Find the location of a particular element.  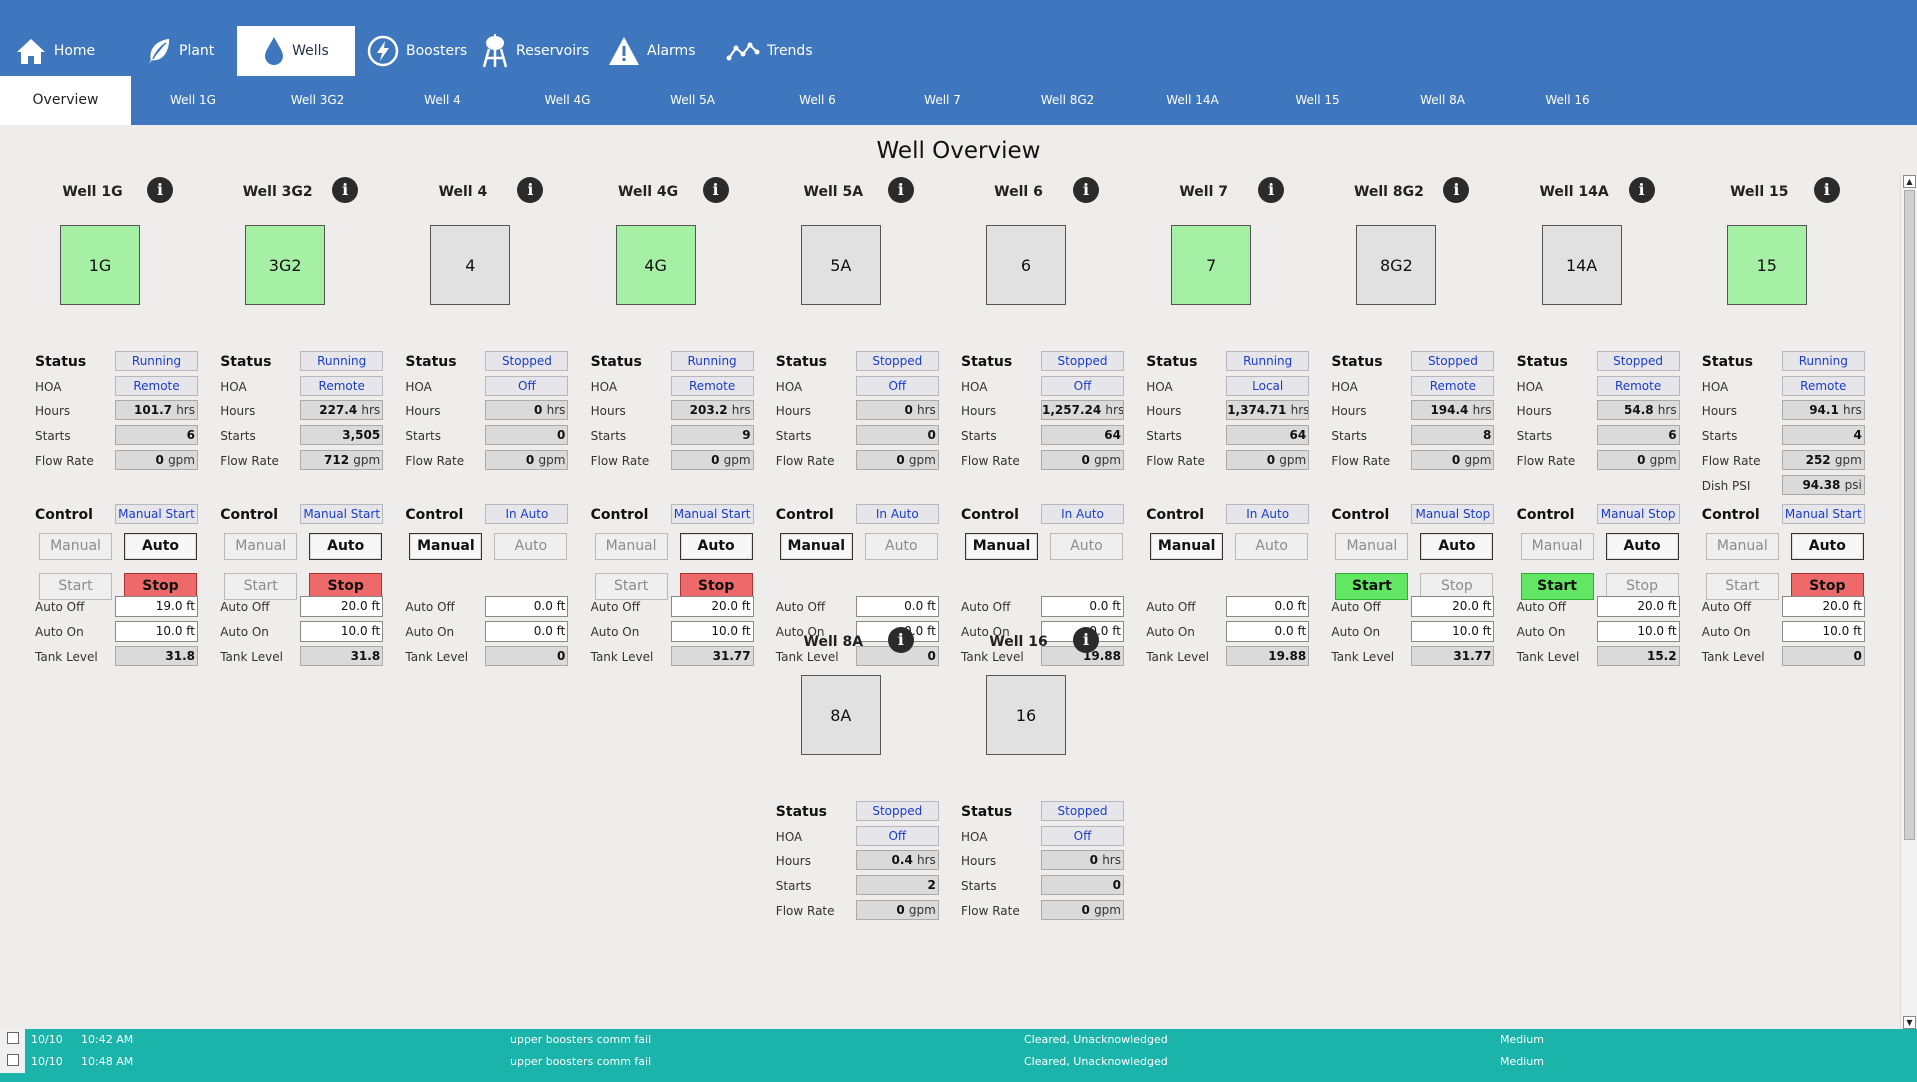

tab-well-14a: Well 14A is located at coordinates (1192, 100).